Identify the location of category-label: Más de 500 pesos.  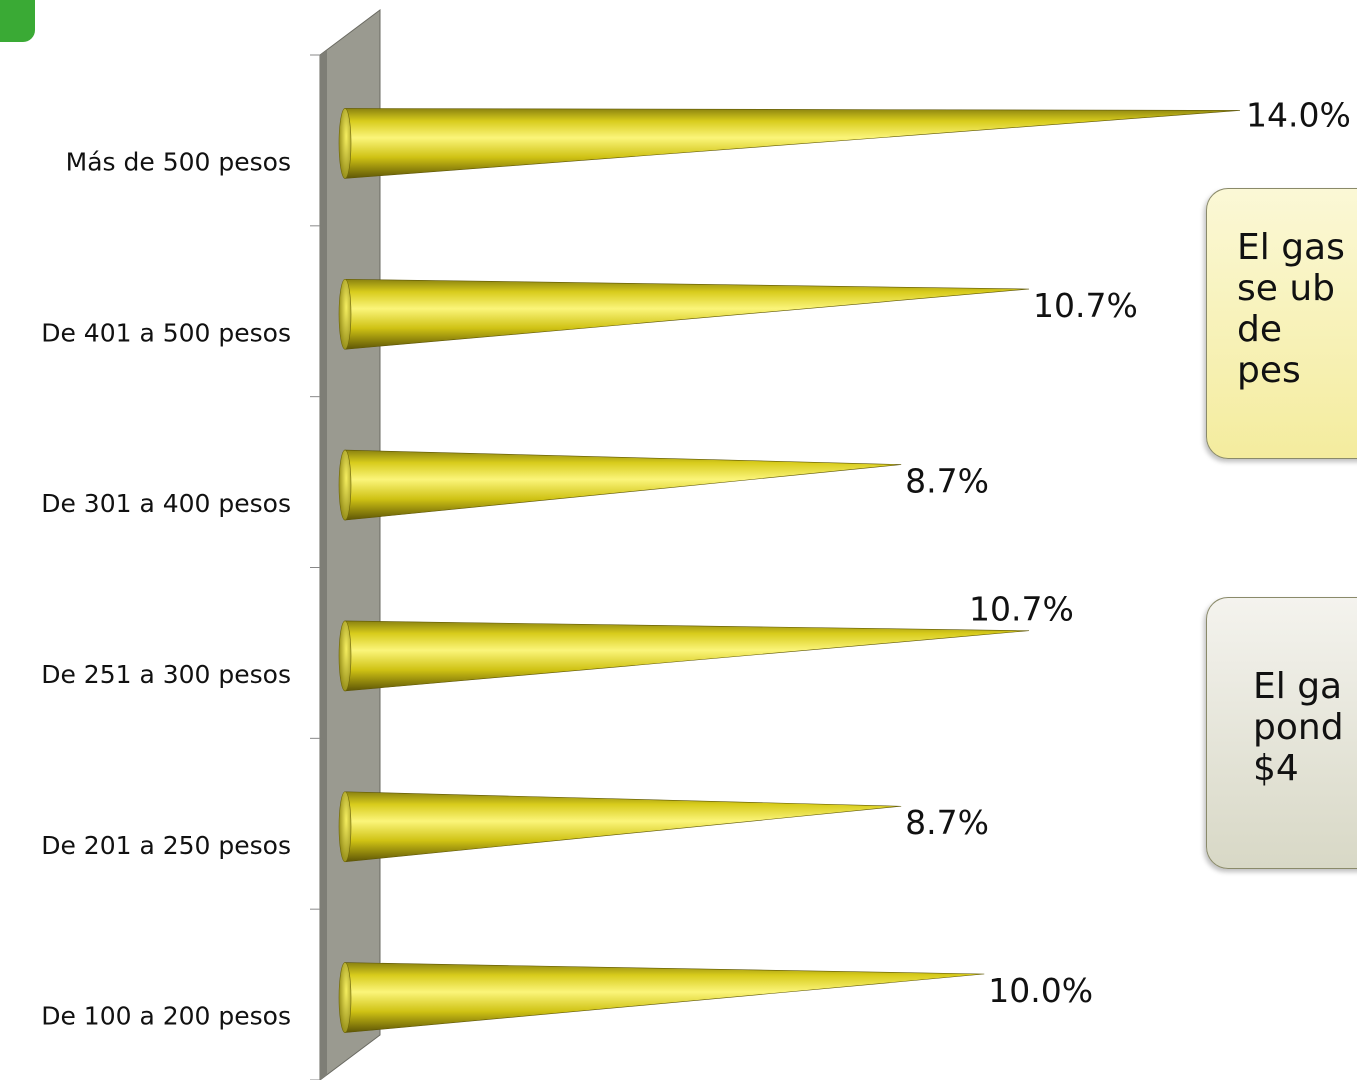
(178, 161).